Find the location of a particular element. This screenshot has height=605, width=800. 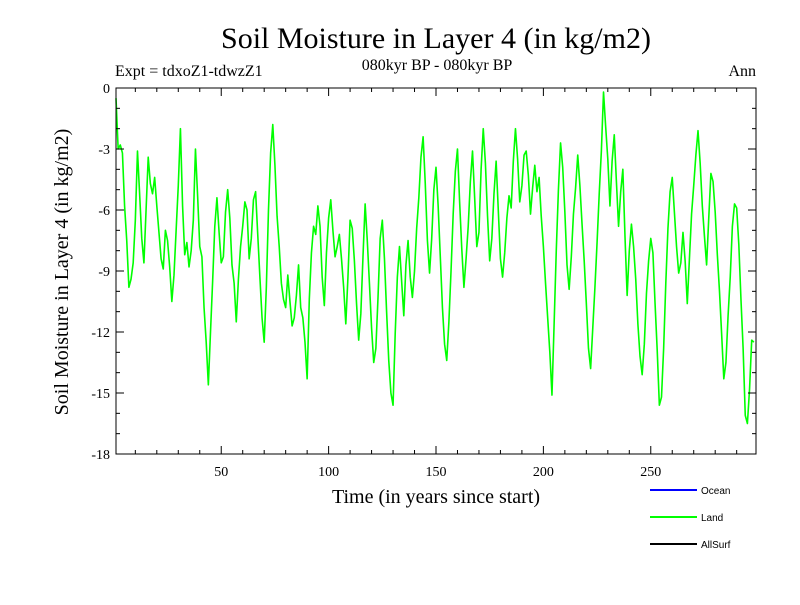

legend-label-allsurf: AllSurf is located at coordinates (716, 545).